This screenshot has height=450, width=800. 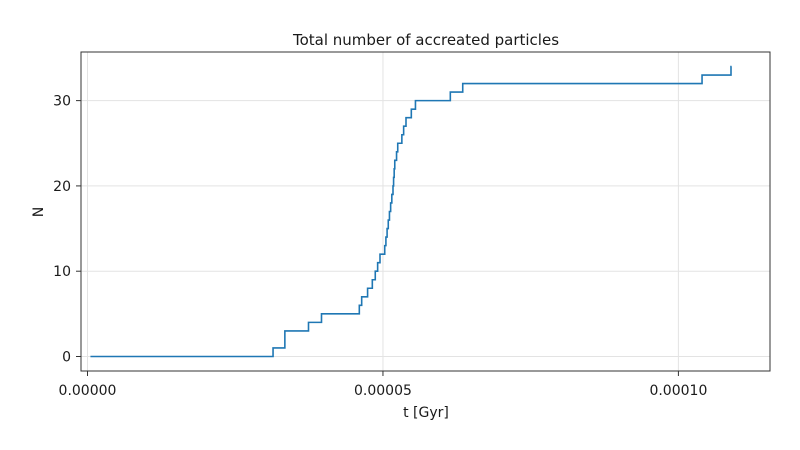 What do you see at coordinates (39, 212) in the screenshot?
I see `y-axis-label: N` at bounding box center [39, 212].